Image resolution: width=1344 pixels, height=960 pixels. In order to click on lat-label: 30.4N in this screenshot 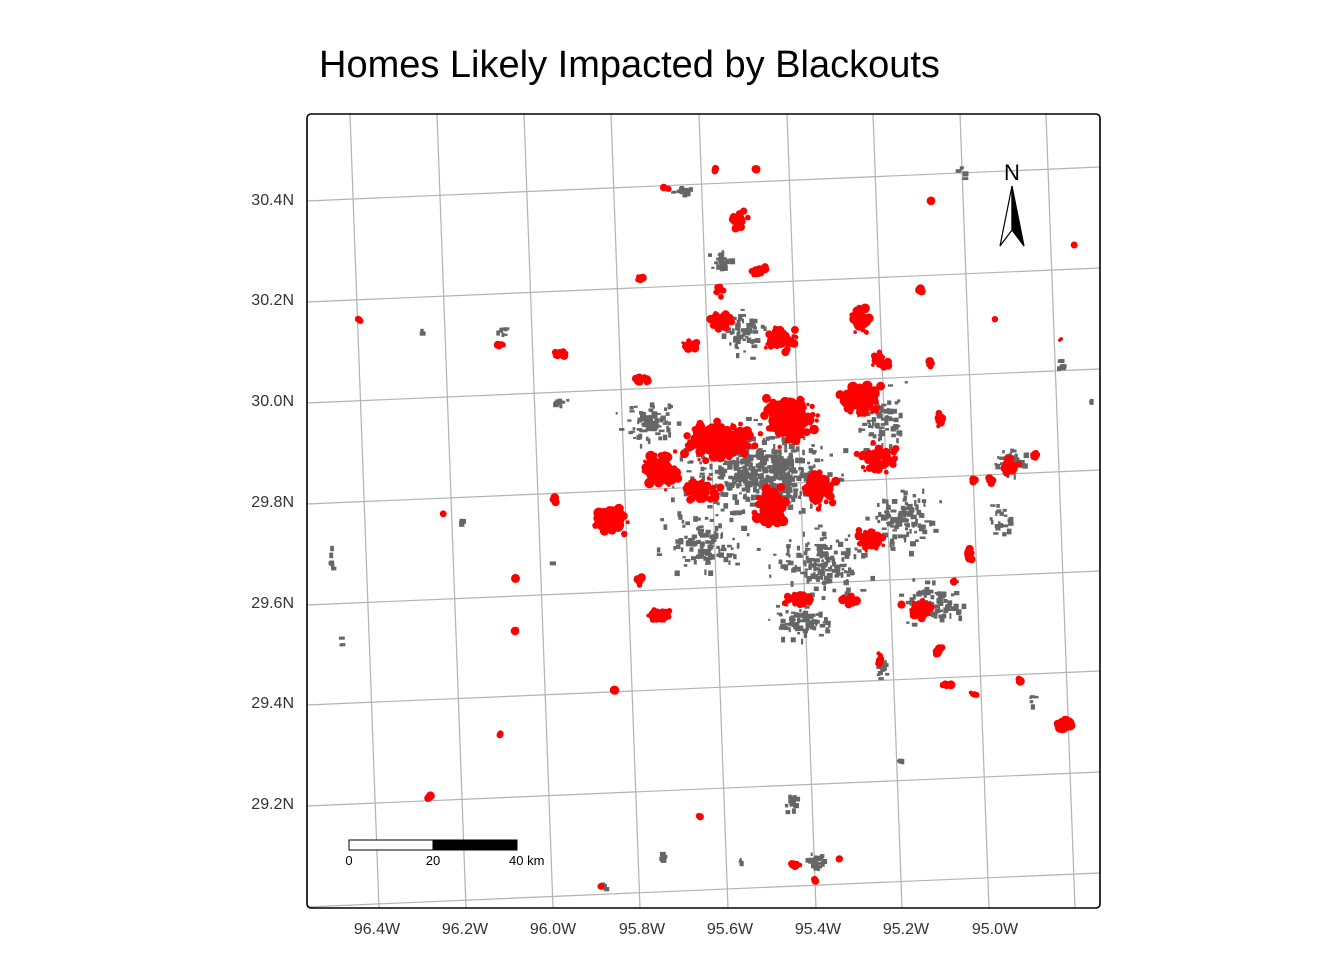, I will do `click(272, 200)`.